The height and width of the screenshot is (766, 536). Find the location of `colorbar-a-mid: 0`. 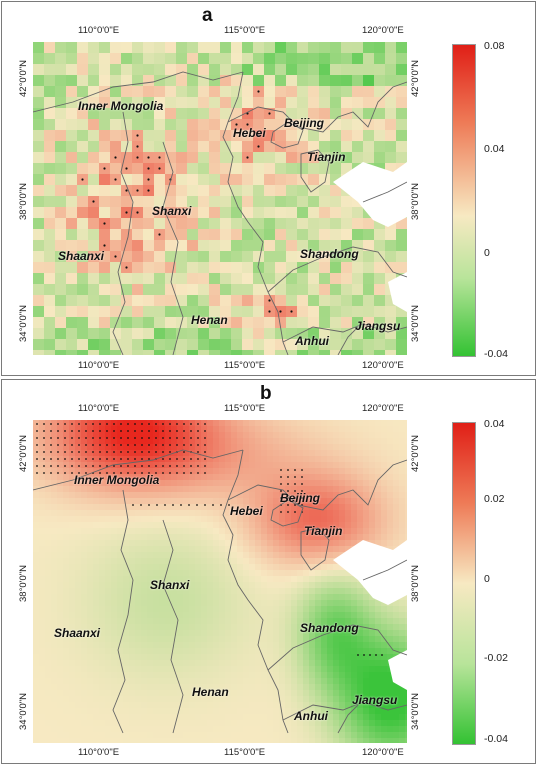

colorbar-a-mid: 0 is located at coordinates (487, 253).